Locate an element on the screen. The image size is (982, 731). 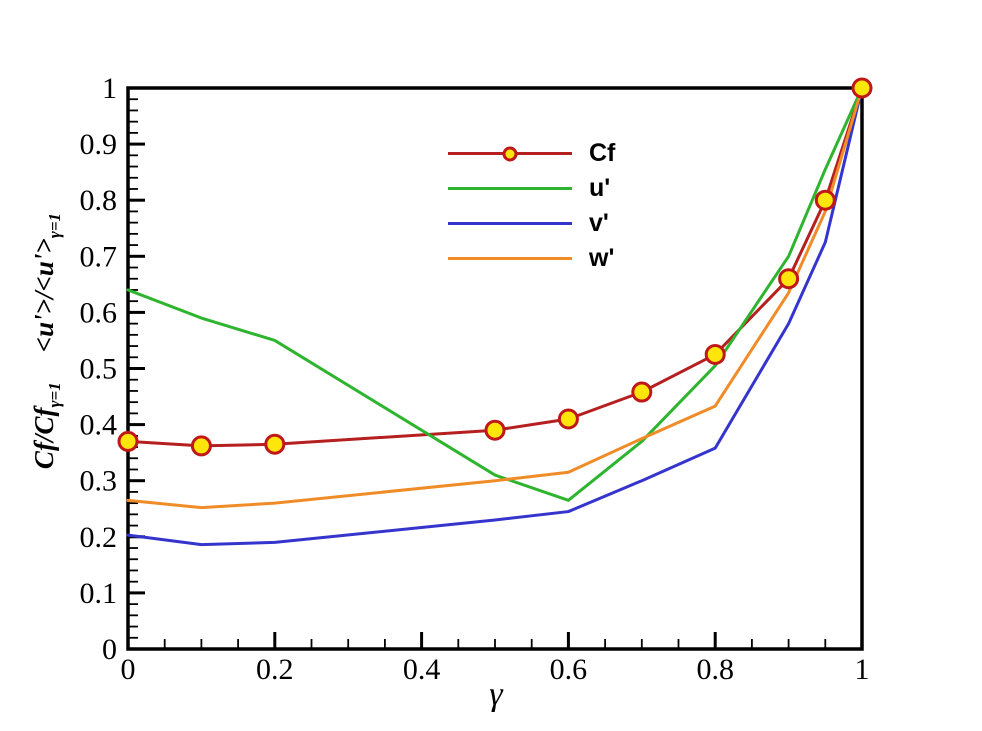
legend-label-cf: Cf is located at coordinates (602, 153).